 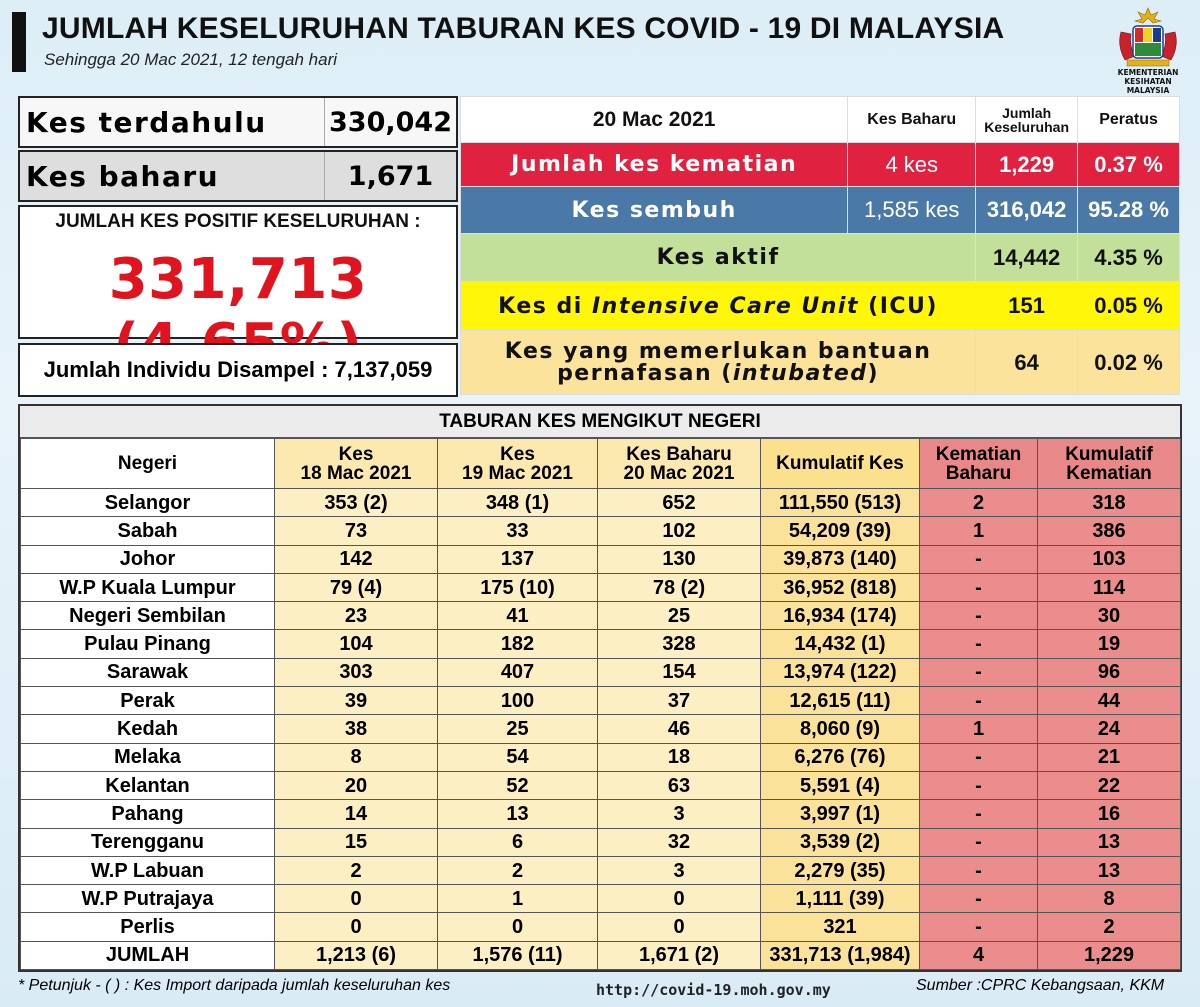 What do you see at coordinates (1128, 362) in the screenshot?
I see `intub-peratus: 0.02 %` at bounding box center [1128, 362].